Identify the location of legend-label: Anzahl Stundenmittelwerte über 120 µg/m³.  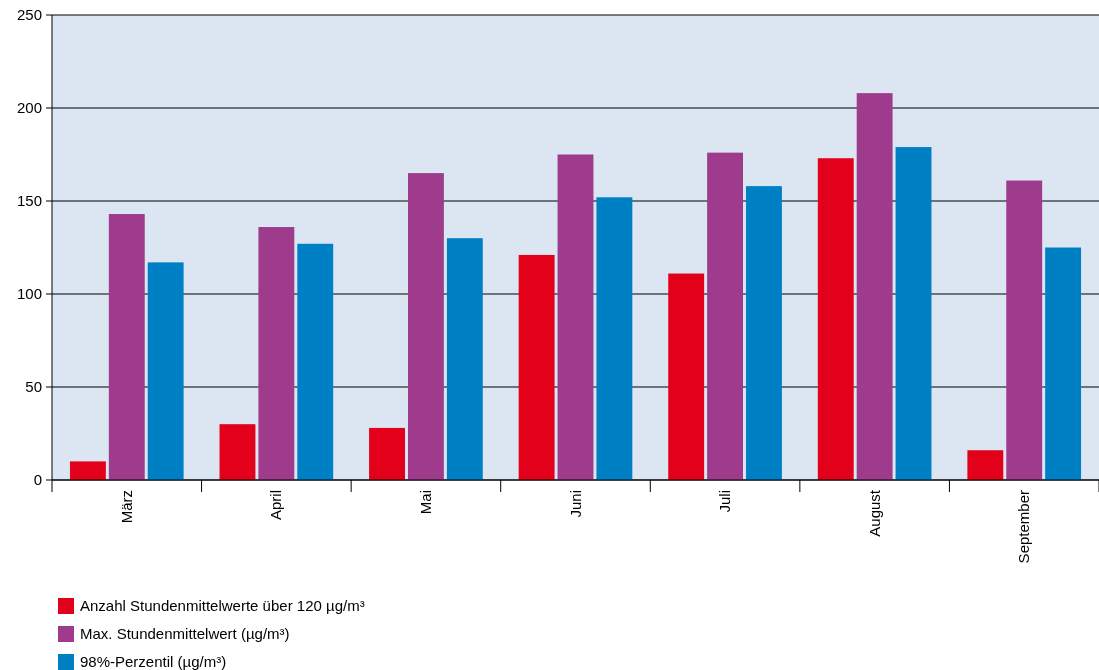
(222, 606).